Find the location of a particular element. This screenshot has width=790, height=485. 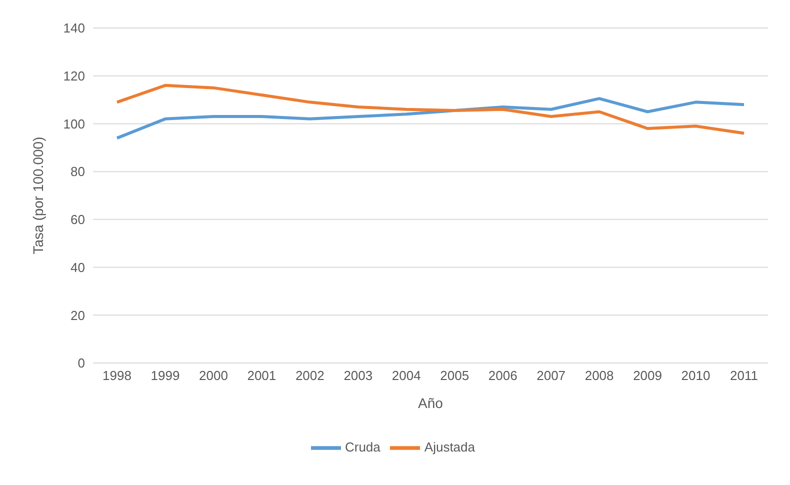

x-tick-label: 2006 is located at coordinates (503, 376).